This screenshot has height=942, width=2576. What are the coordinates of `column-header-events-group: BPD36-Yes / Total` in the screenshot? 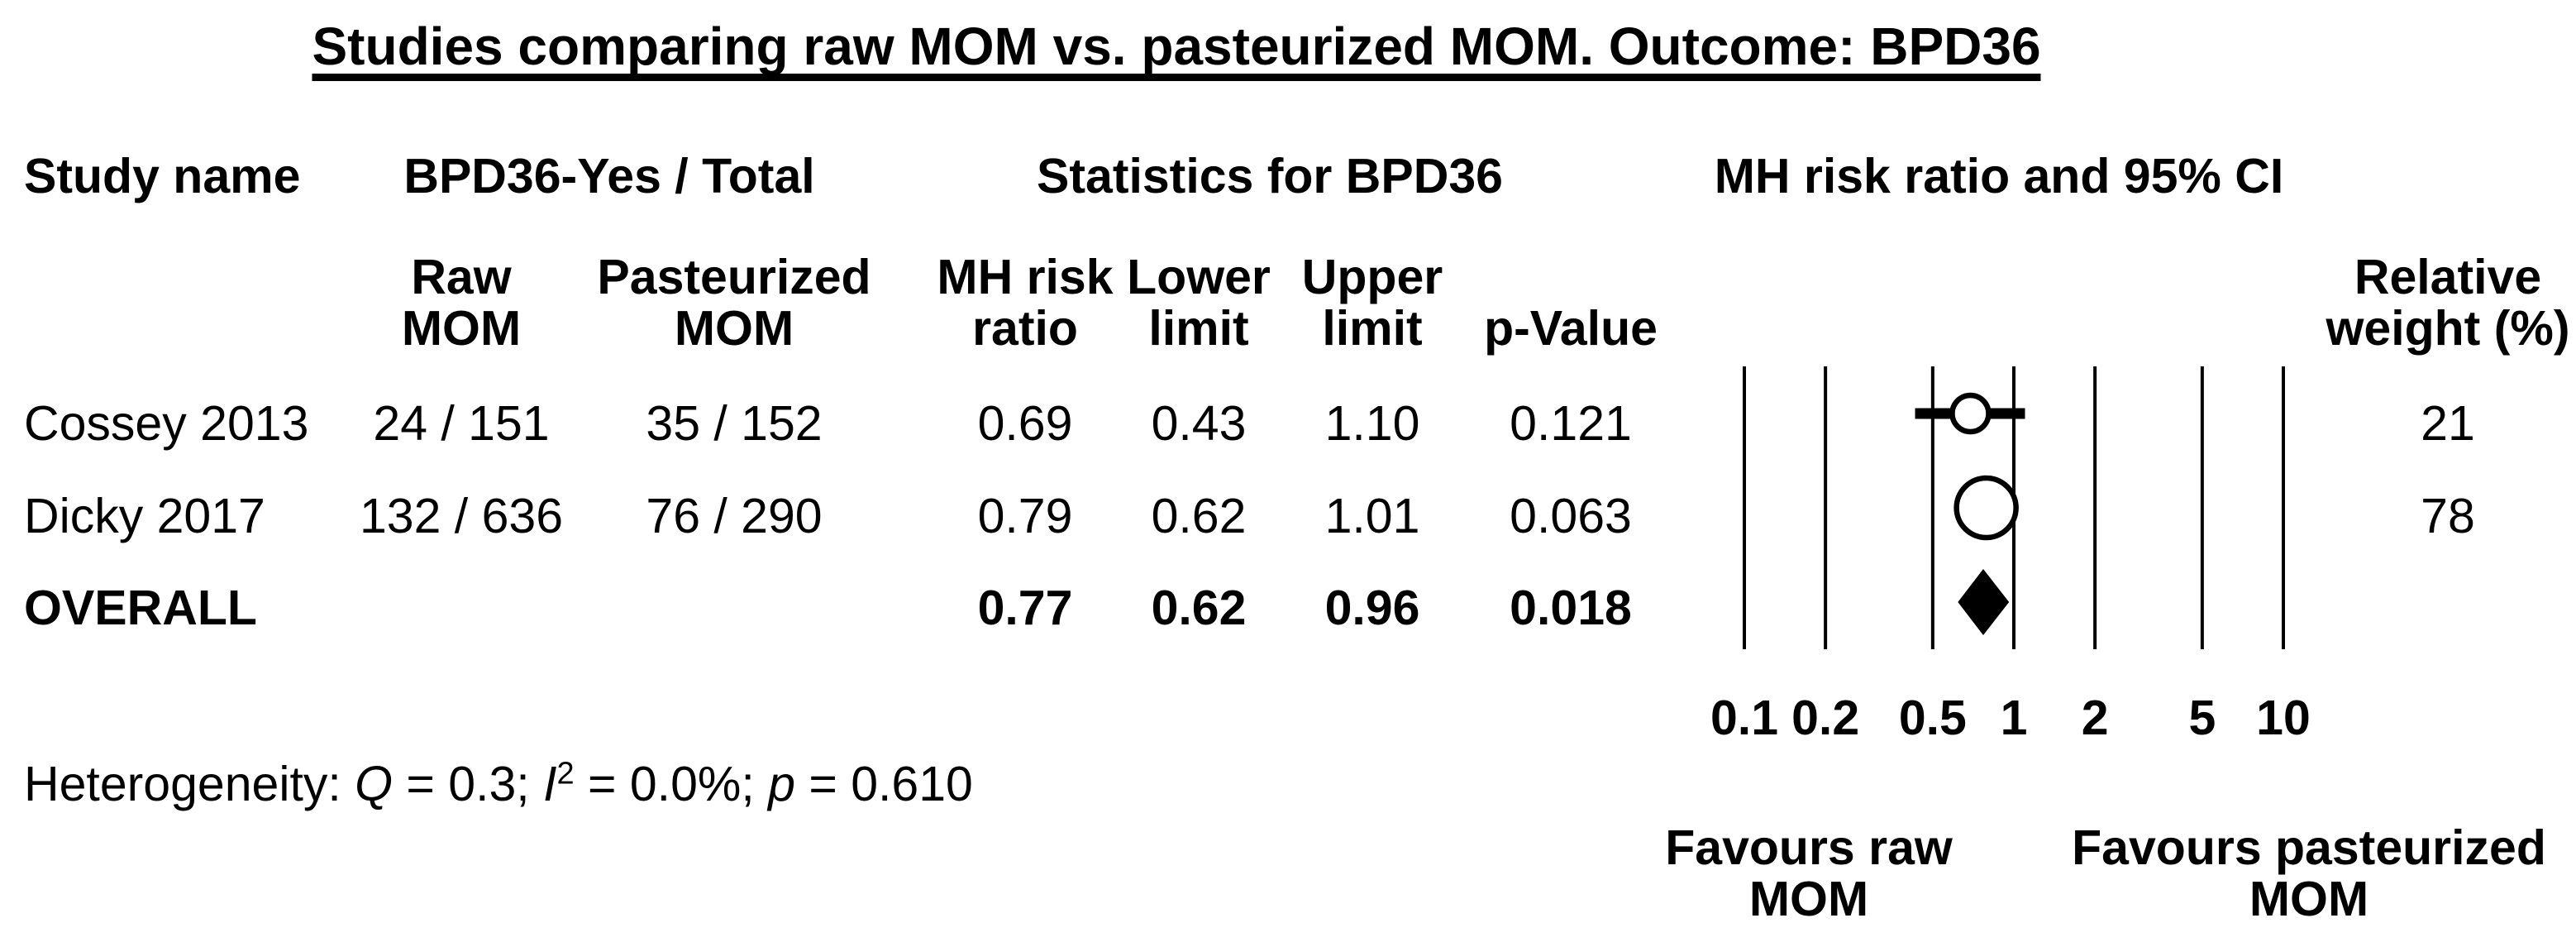 It's located at (609, 176).